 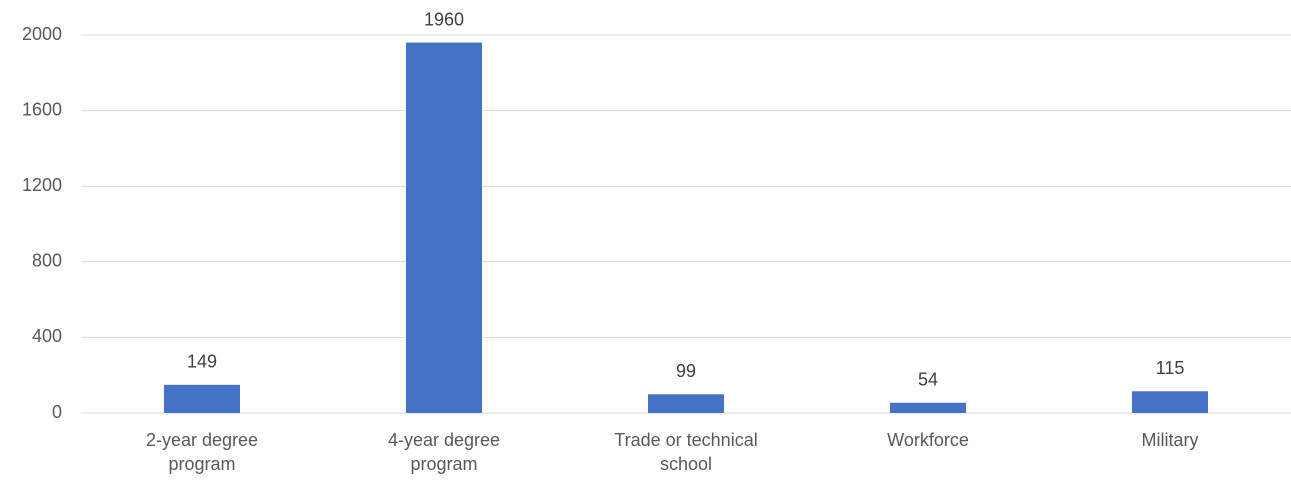 I want to click on y-tick-label: 400, so click(x=47, y=336).